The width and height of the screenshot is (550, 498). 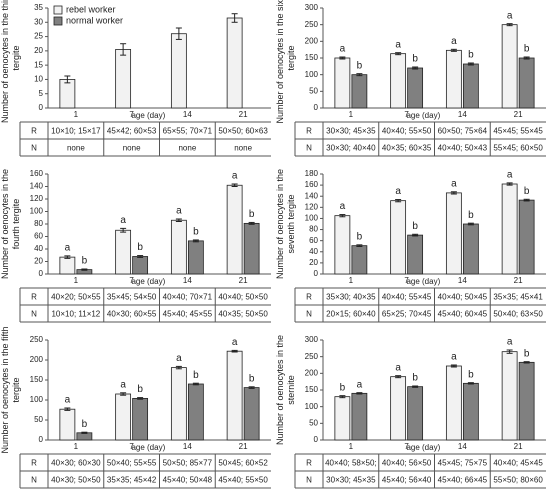 What do you see at coordinates (463, 297) in the screenshot?
I see `table-cell: 40×40; 50×45` at bounding box center [463, 297].